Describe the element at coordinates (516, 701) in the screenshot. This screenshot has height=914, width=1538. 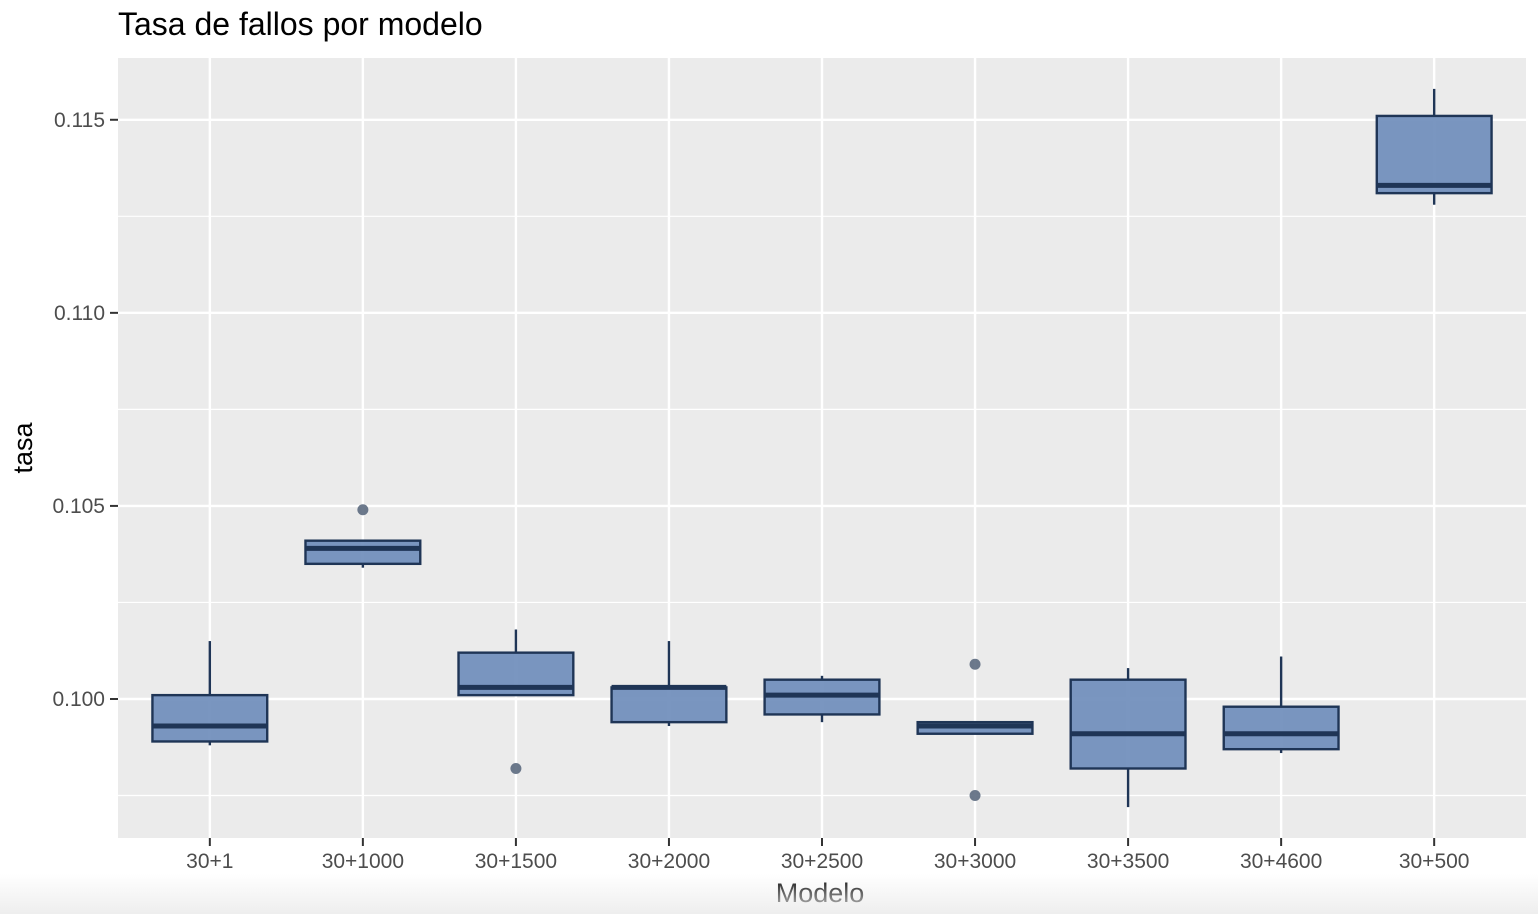
I see `box-30+1500` at that location.